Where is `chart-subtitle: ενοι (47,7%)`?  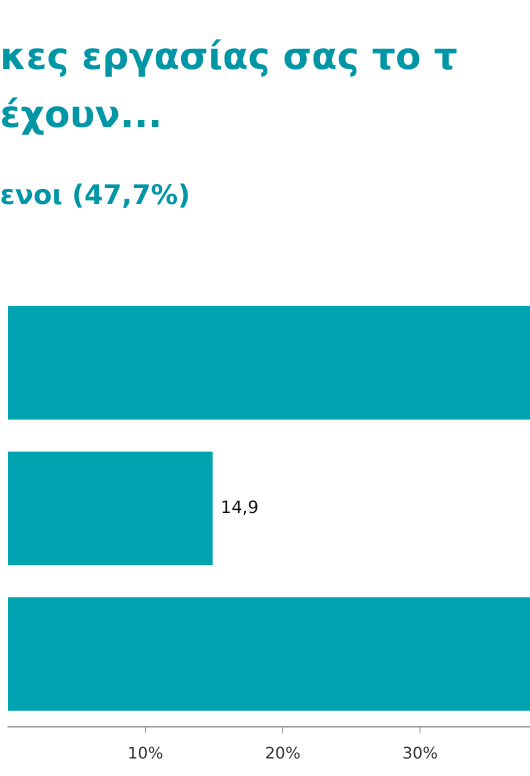
chart-subtitle: ενοι (47,7%) is located at coordinates (95, 195).